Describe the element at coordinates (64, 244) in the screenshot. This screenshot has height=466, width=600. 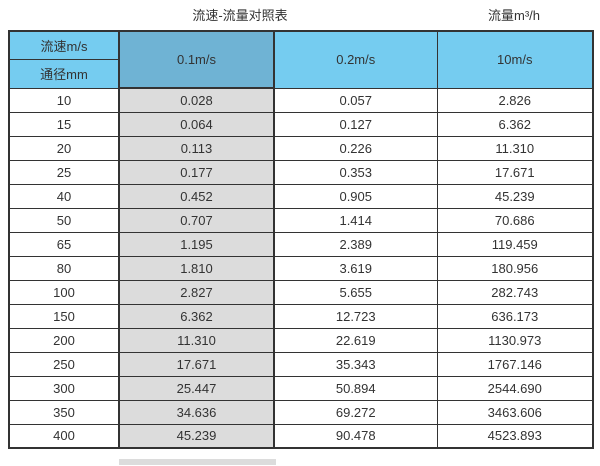
I see `diameter-cell: 65` at that location.